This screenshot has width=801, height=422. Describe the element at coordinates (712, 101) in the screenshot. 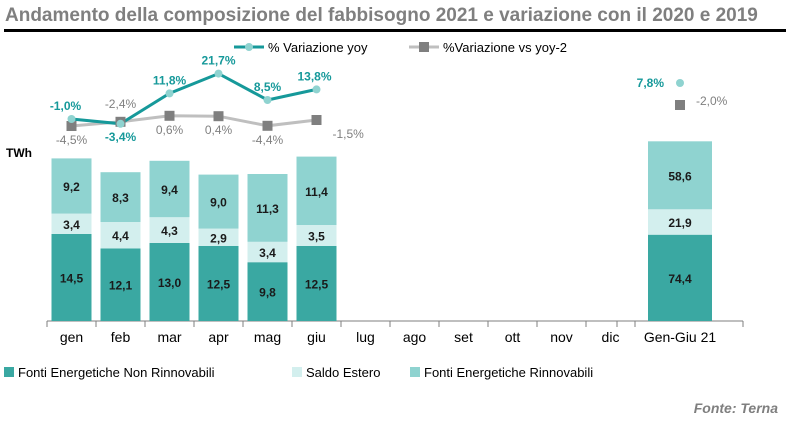

I see `total-yoy2-label: -2,0%` at that location.